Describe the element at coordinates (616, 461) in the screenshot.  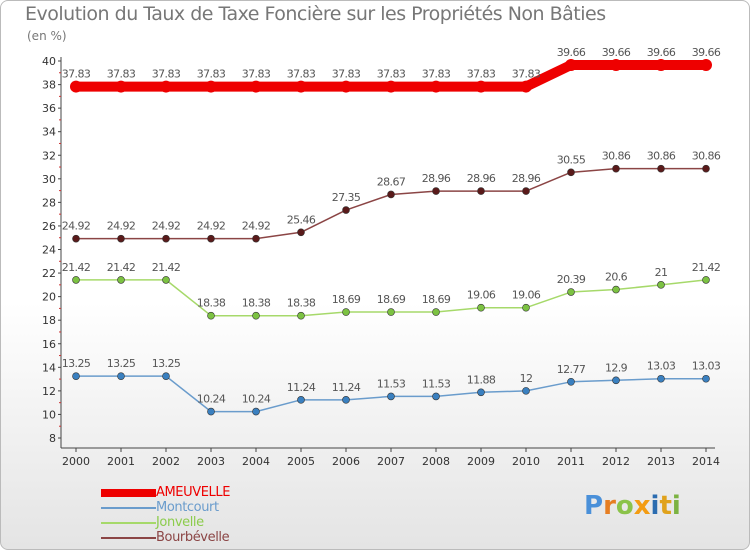
I see `x-tick-label: 2012` at that location.